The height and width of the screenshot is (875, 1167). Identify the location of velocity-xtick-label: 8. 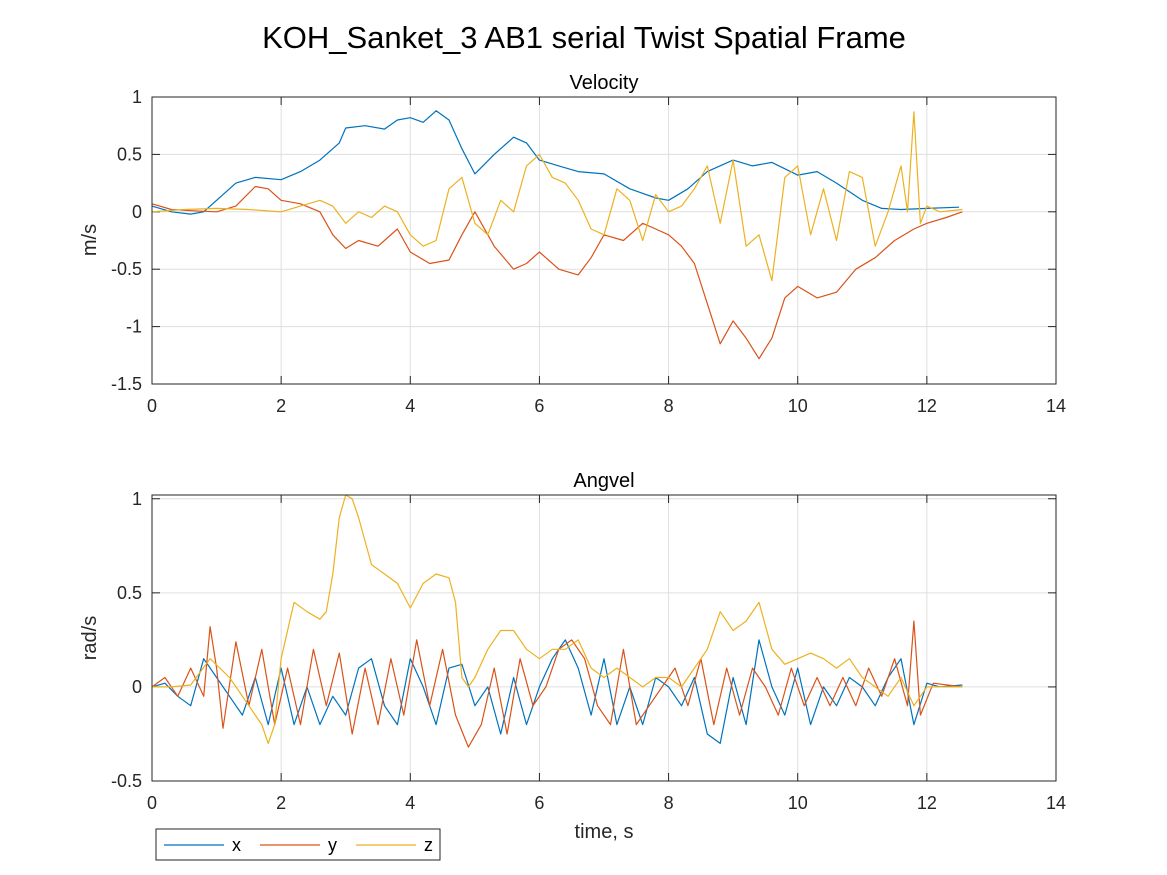
(669, 406).